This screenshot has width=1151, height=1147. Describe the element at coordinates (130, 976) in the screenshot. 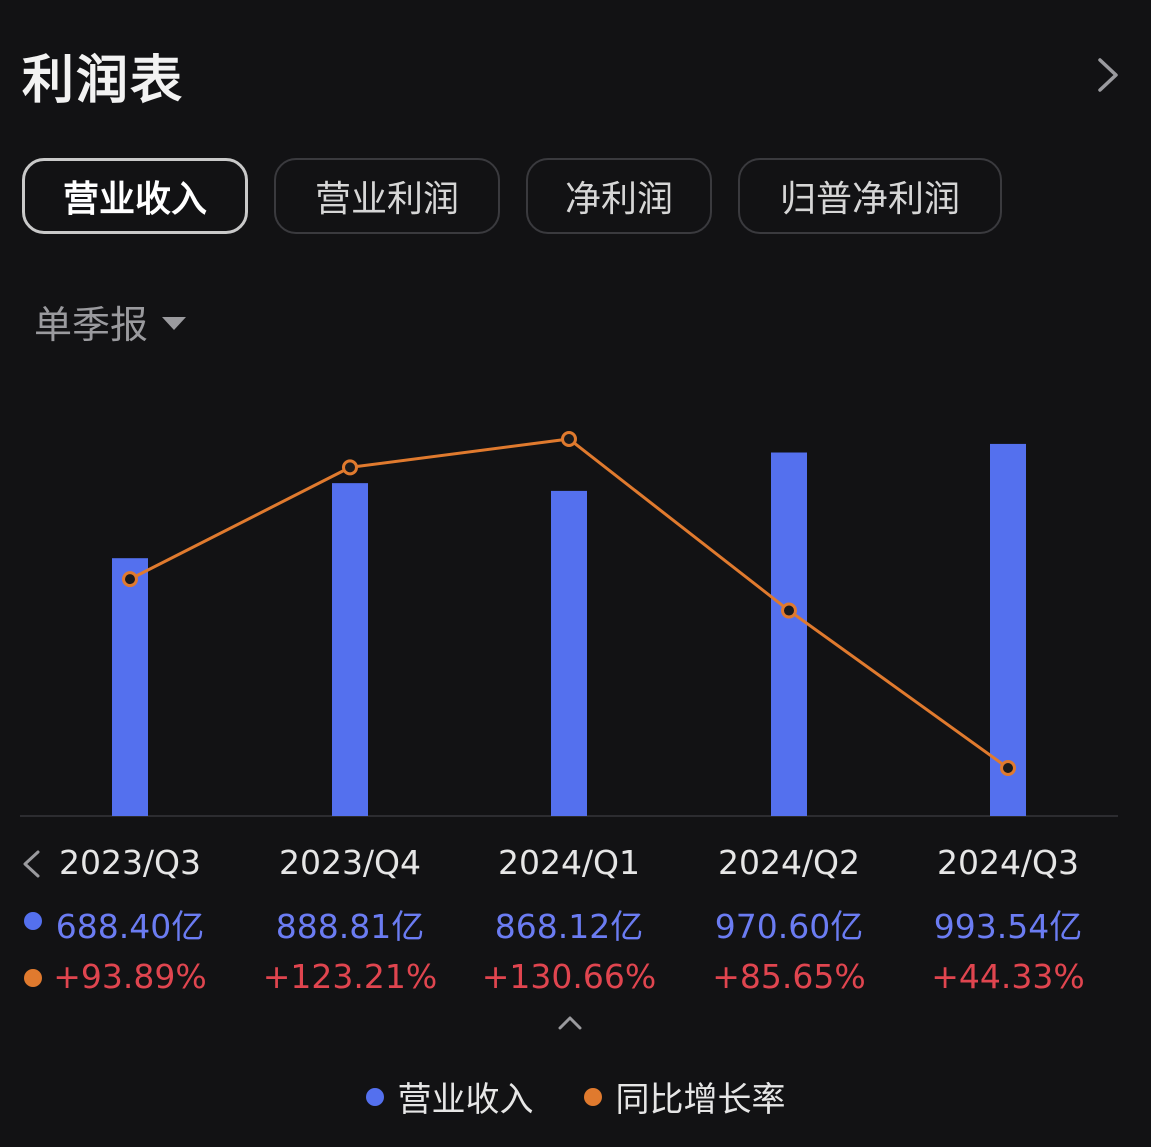

I see `growth-value-label: +93.89%` at that location.